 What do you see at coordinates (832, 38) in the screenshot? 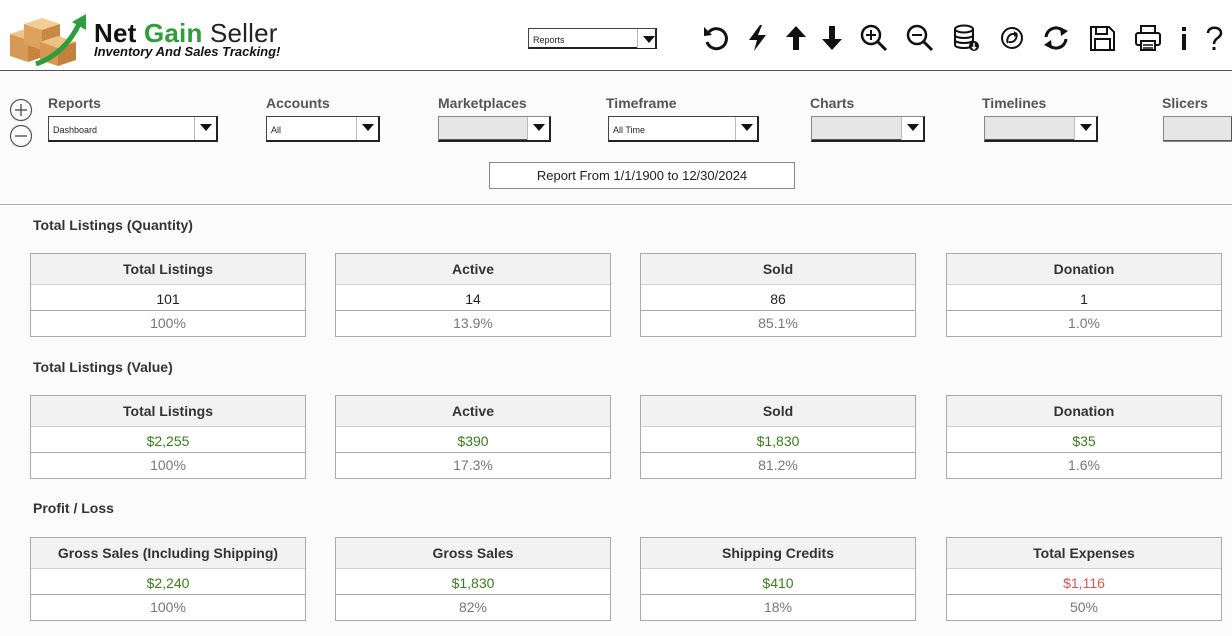
I see `arrow-down-icon` at bounding box center [832, 38].